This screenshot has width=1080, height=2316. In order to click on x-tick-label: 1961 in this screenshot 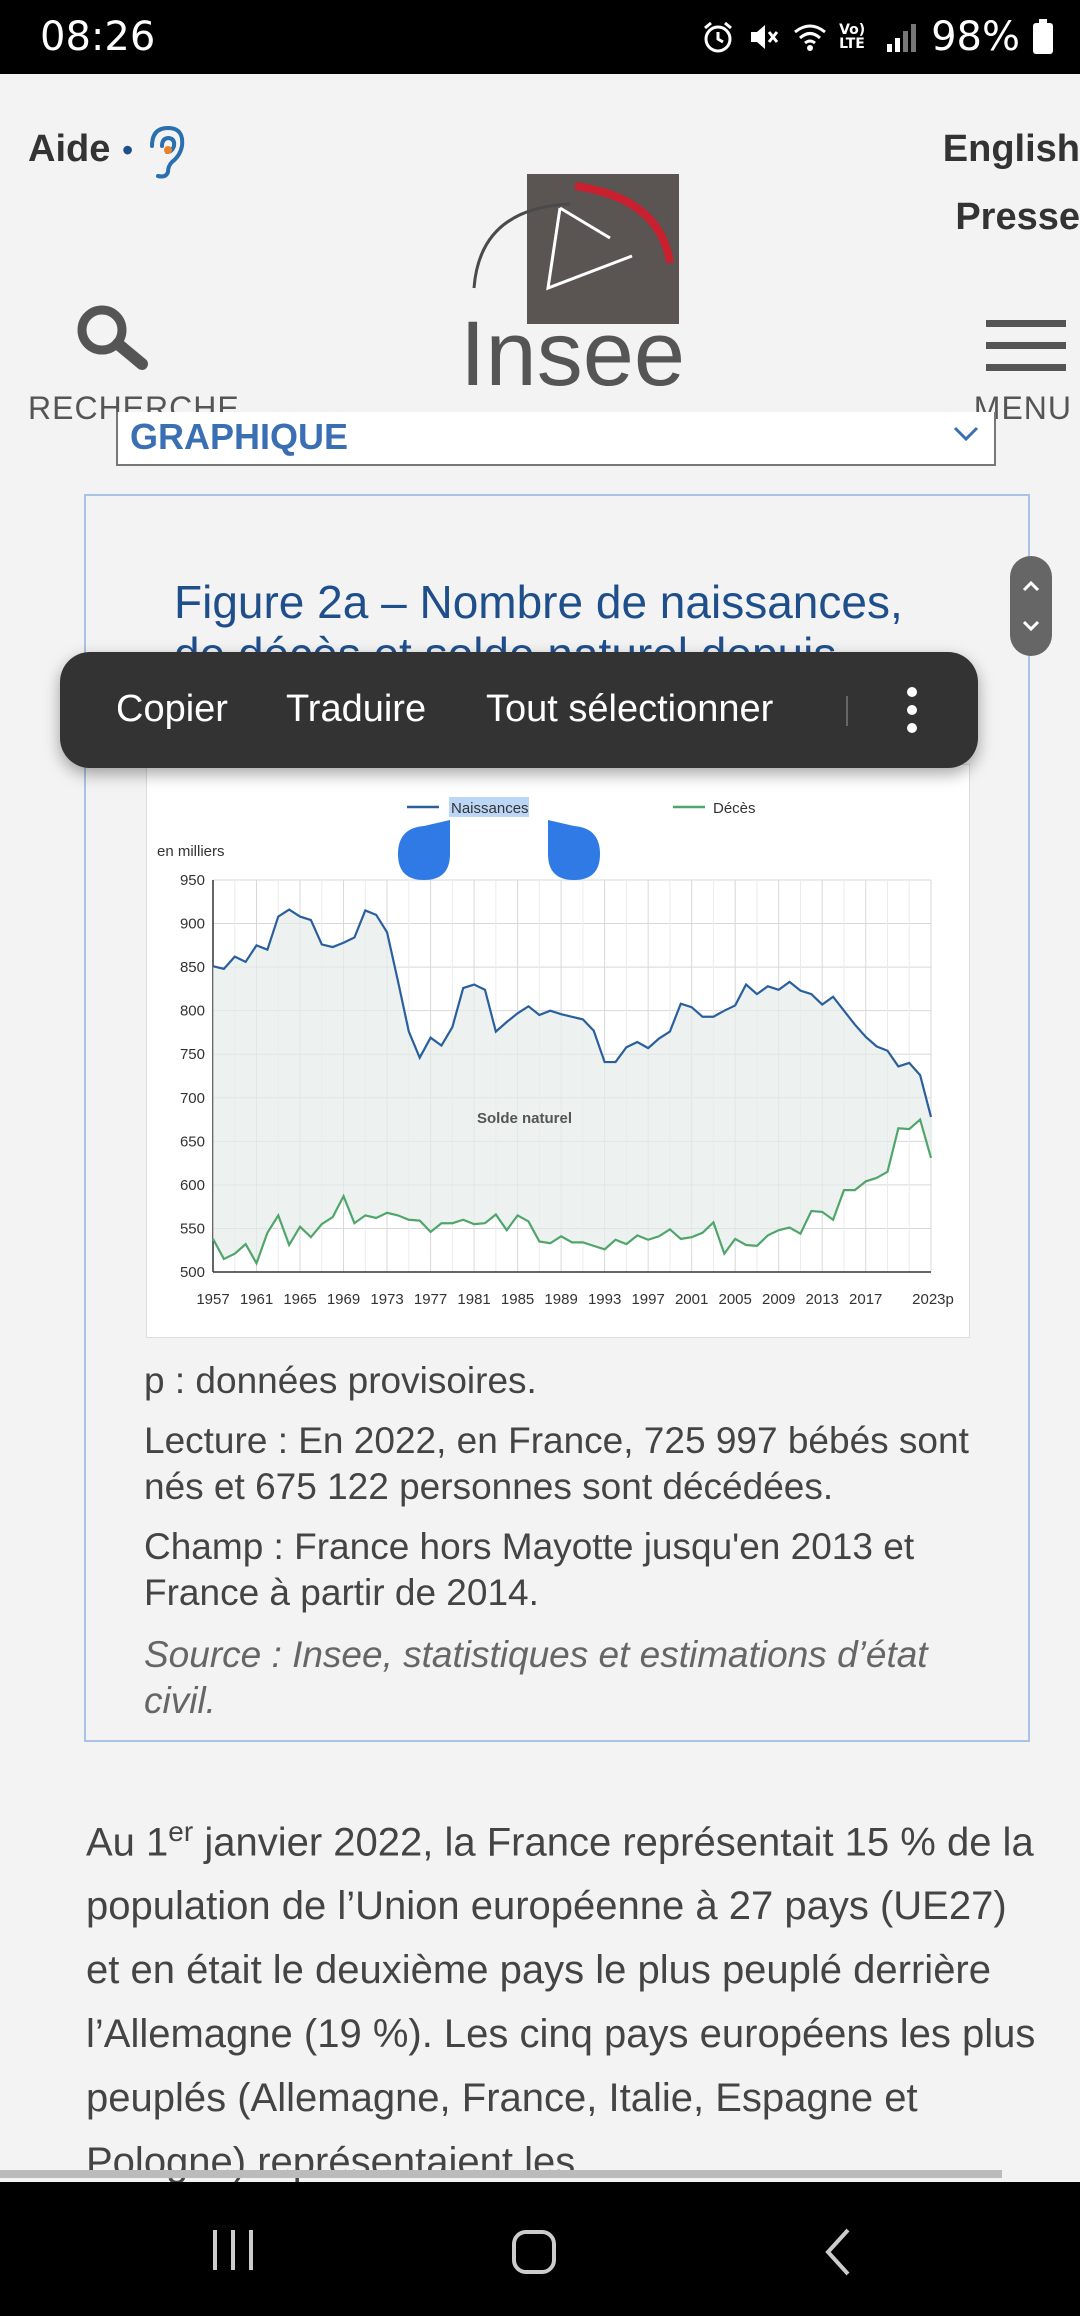, I will do `click(256, 1299)`.